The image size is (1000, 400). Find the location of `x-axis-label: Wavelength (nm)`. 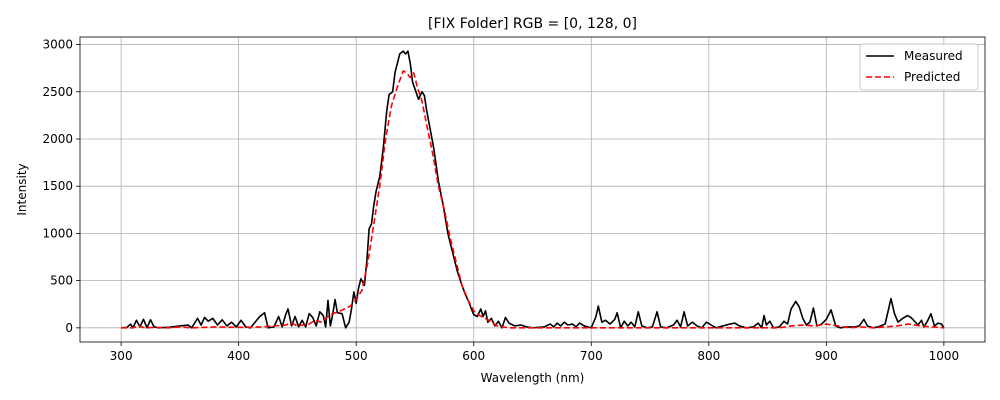

x-axis-label: Wavelength (nm) is located at coordinates (533, 378).